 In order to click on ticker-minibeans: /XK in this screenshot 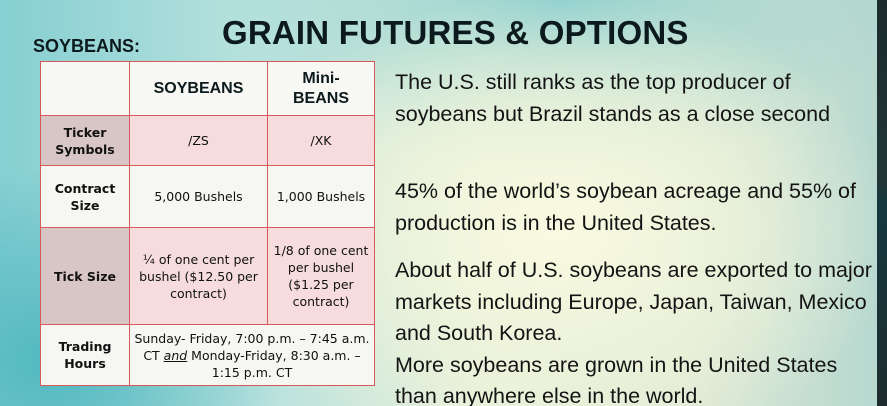, I will do `click(321, 140)`.